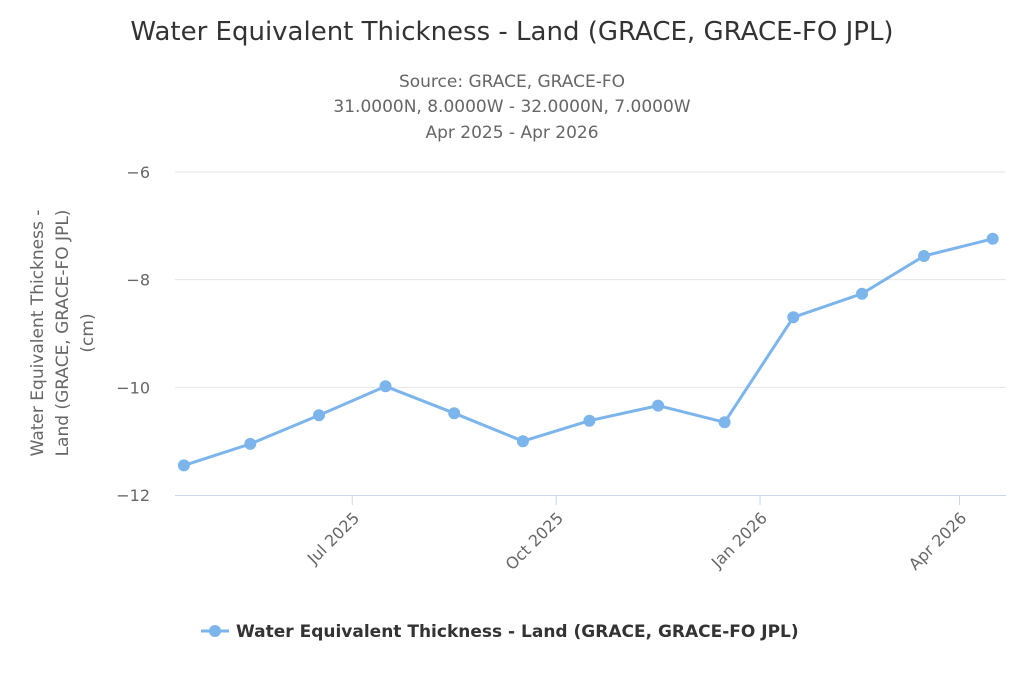  I want to click on chart-subtitle-line-1: Source: GRACE, GRACE-FO, so click(512, 82).